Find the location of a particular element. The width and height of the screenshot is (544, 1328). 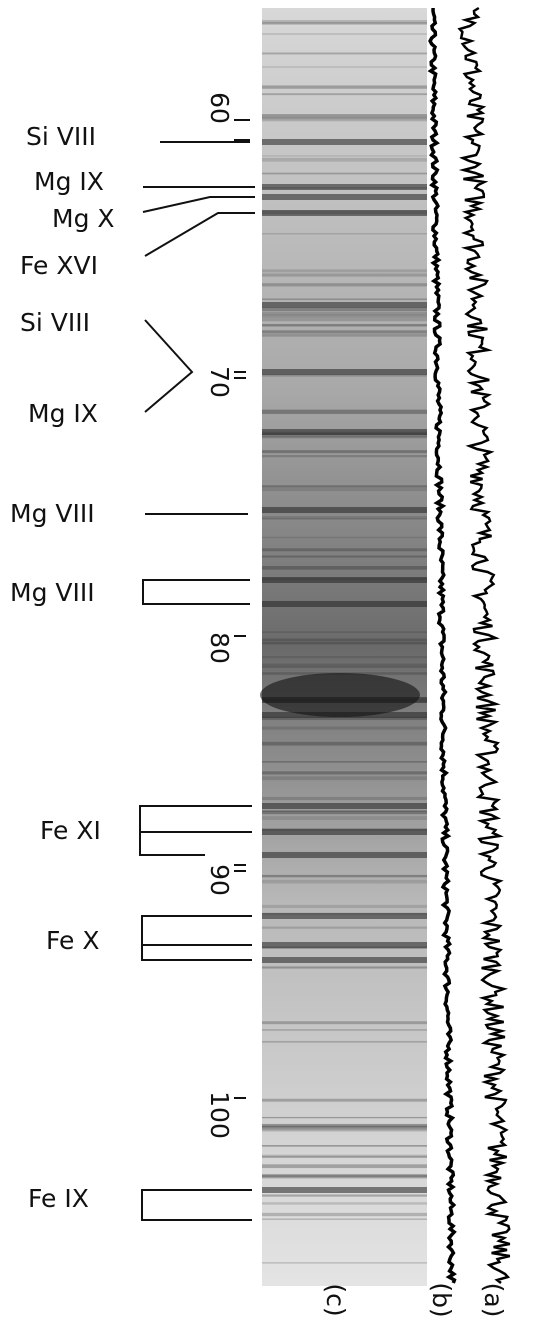

trace is located at coordinates (484, 645).